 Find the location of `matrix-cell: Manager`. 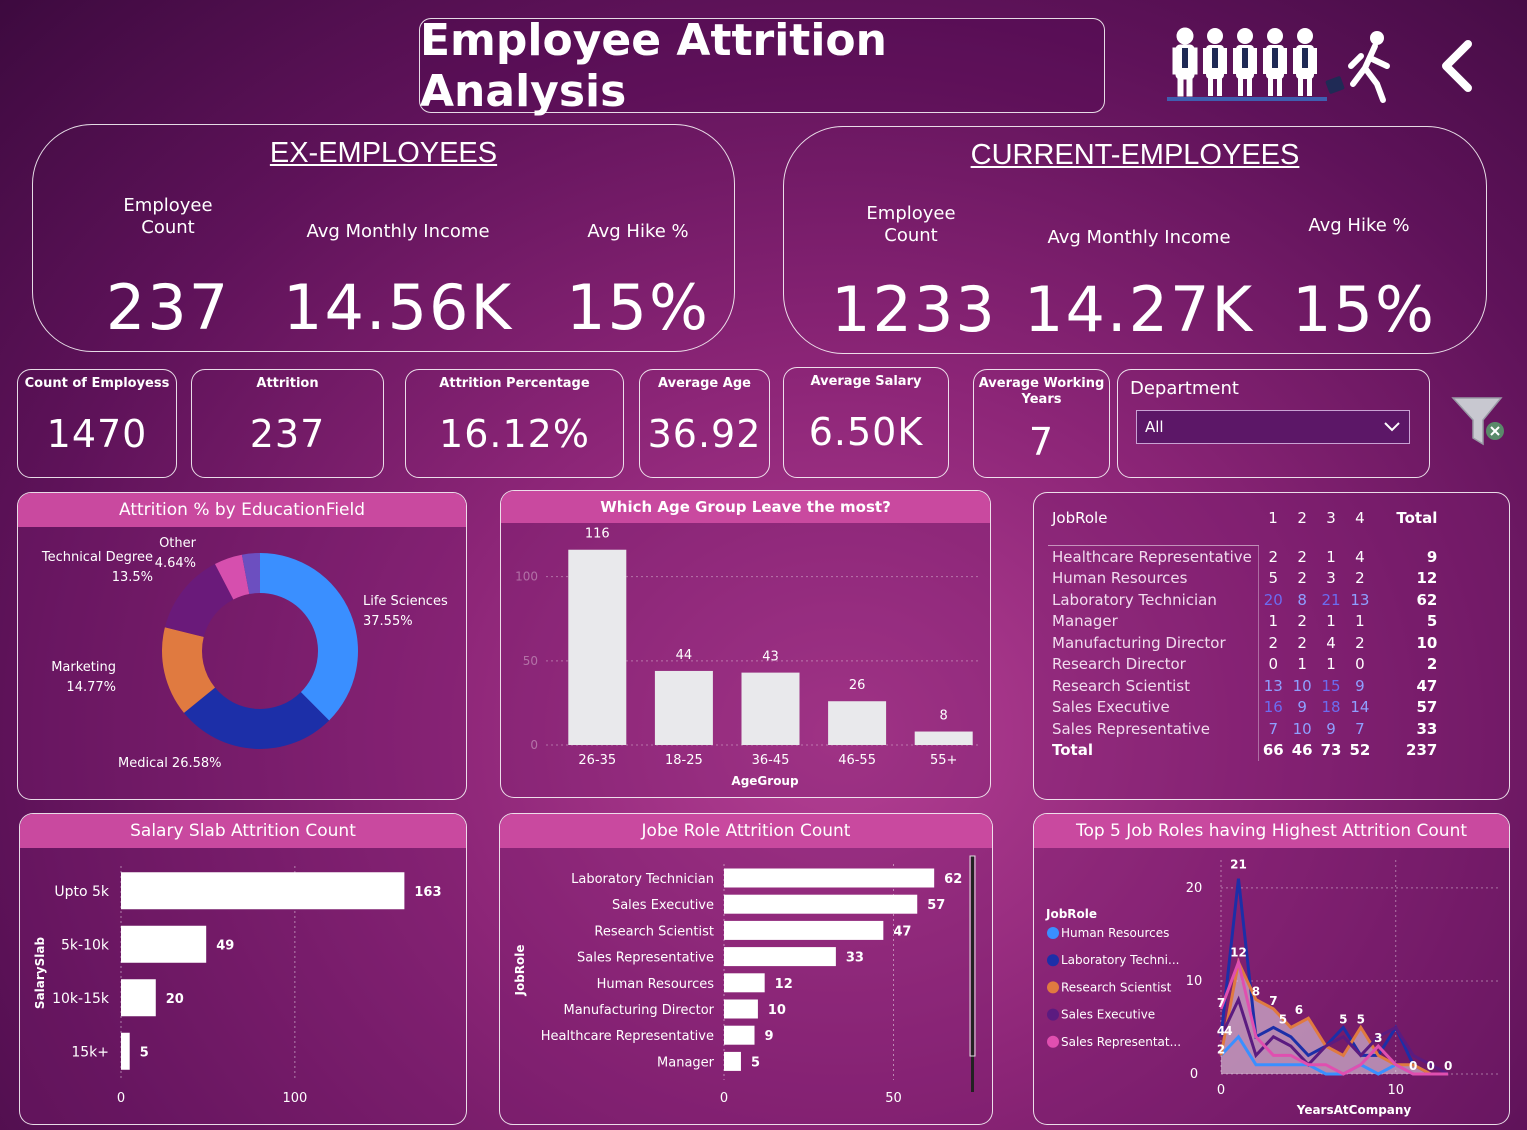

matrix-cell: Manager is located at coordinates (1153, 621).